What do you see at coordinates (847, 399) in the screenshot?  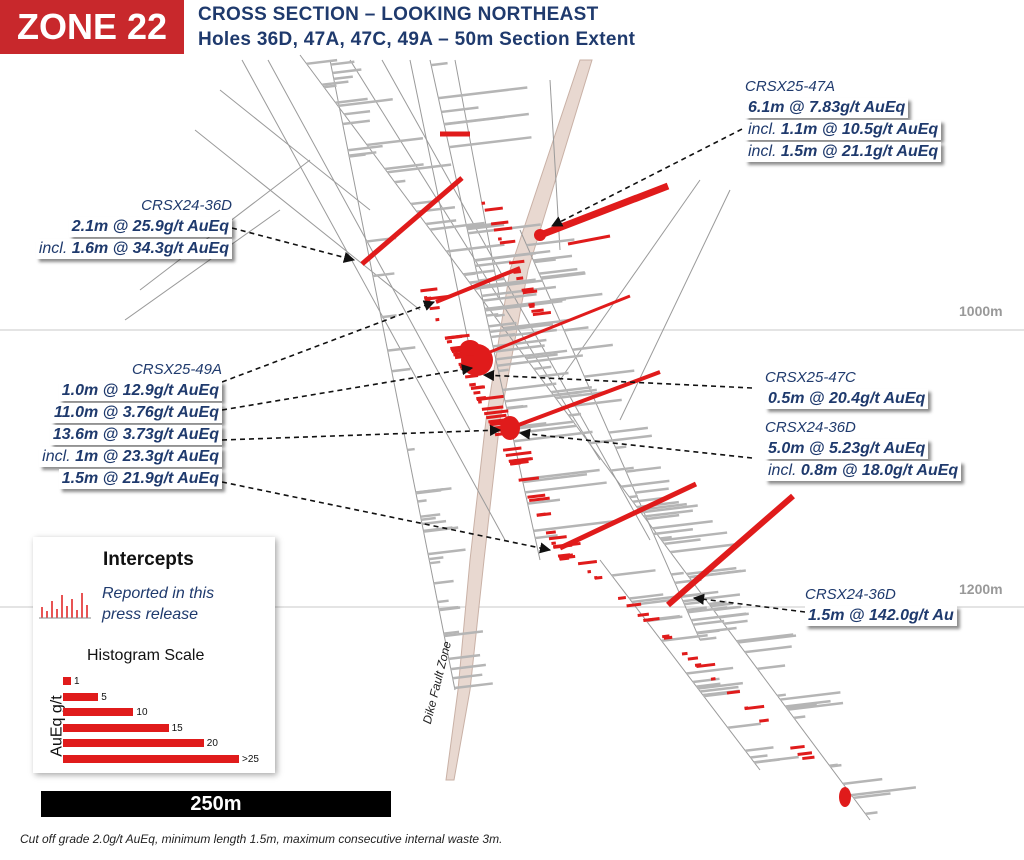 I see `intercept-line: 0.5m @ 20.4g/t AuEq` at bounding box center [847, 399].